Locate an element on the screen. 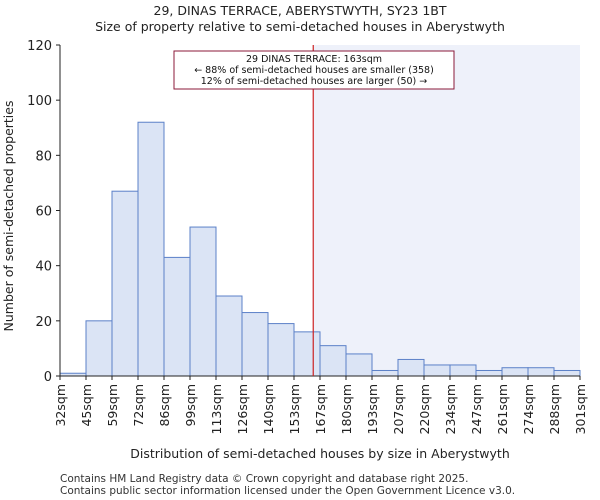 The width and height of the screenshot is (600, 500). chart-title: 29, DINAS TERRACE, ABERYSTWYTH, SY23 1BT is located at coordinates (300, 10).